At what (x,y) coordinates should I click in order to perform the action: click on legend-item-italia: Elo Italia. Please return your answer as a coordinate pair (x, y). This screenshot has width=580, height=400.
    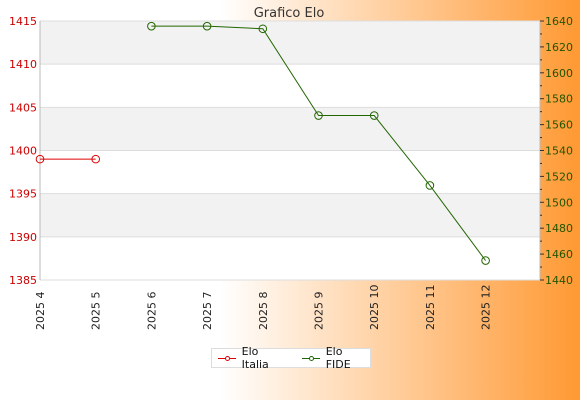
    Looking at the image, I should click on (253, 358).